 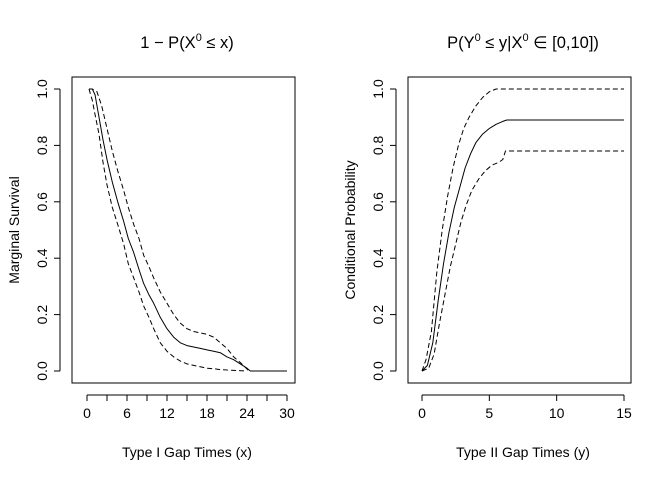 What do you see at coordinates (378, 258) in the screenshot?
I see `right-y-tick-label: 0.4` at bounding box center [378, 258].